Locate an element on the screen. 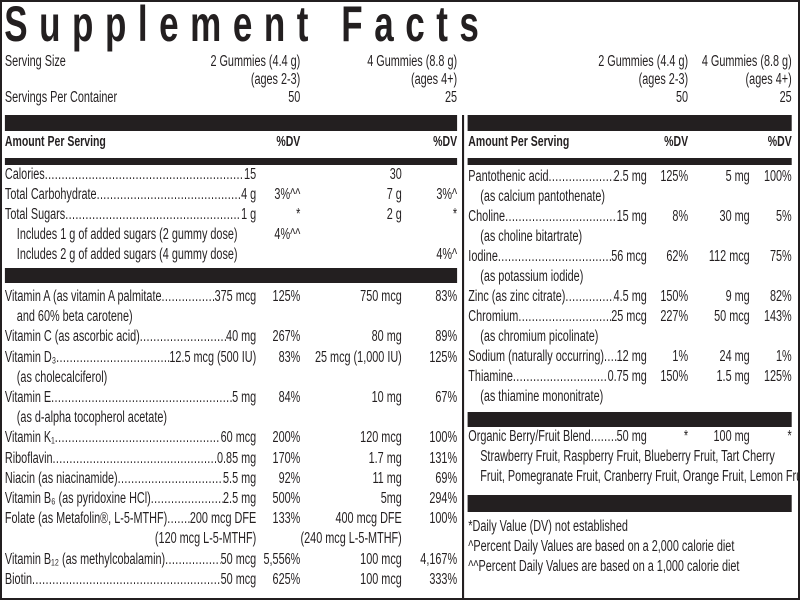 This screenshot has height=600, width=800. nutrient-name: (as potassium iodide) is located at coordinates (532, 276).